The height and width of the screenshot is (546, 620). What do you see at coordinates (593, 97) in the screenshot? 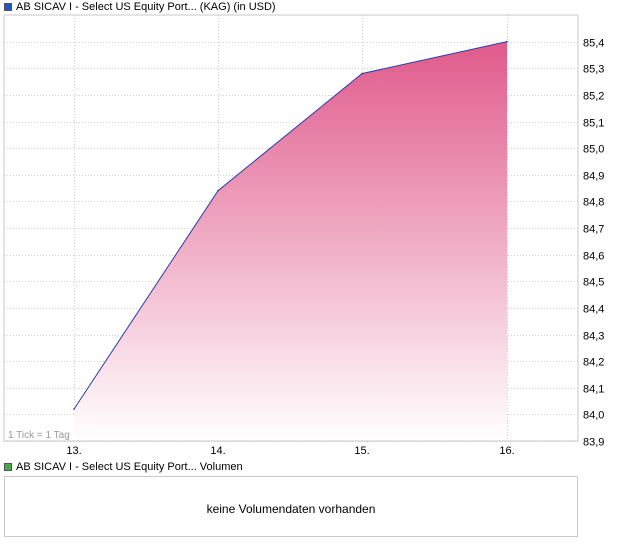
I see `y-tick-label: 85,2` at bounding box center [593, 97].